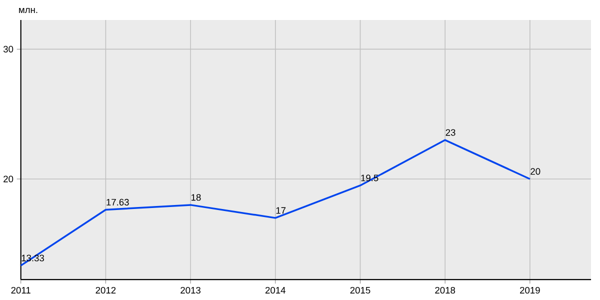 The width and height of the screenshot is (600, 300). Describe the element at coordinates (190, 290) in the screenshot. I see `x-tick-label: 2013` at that location.